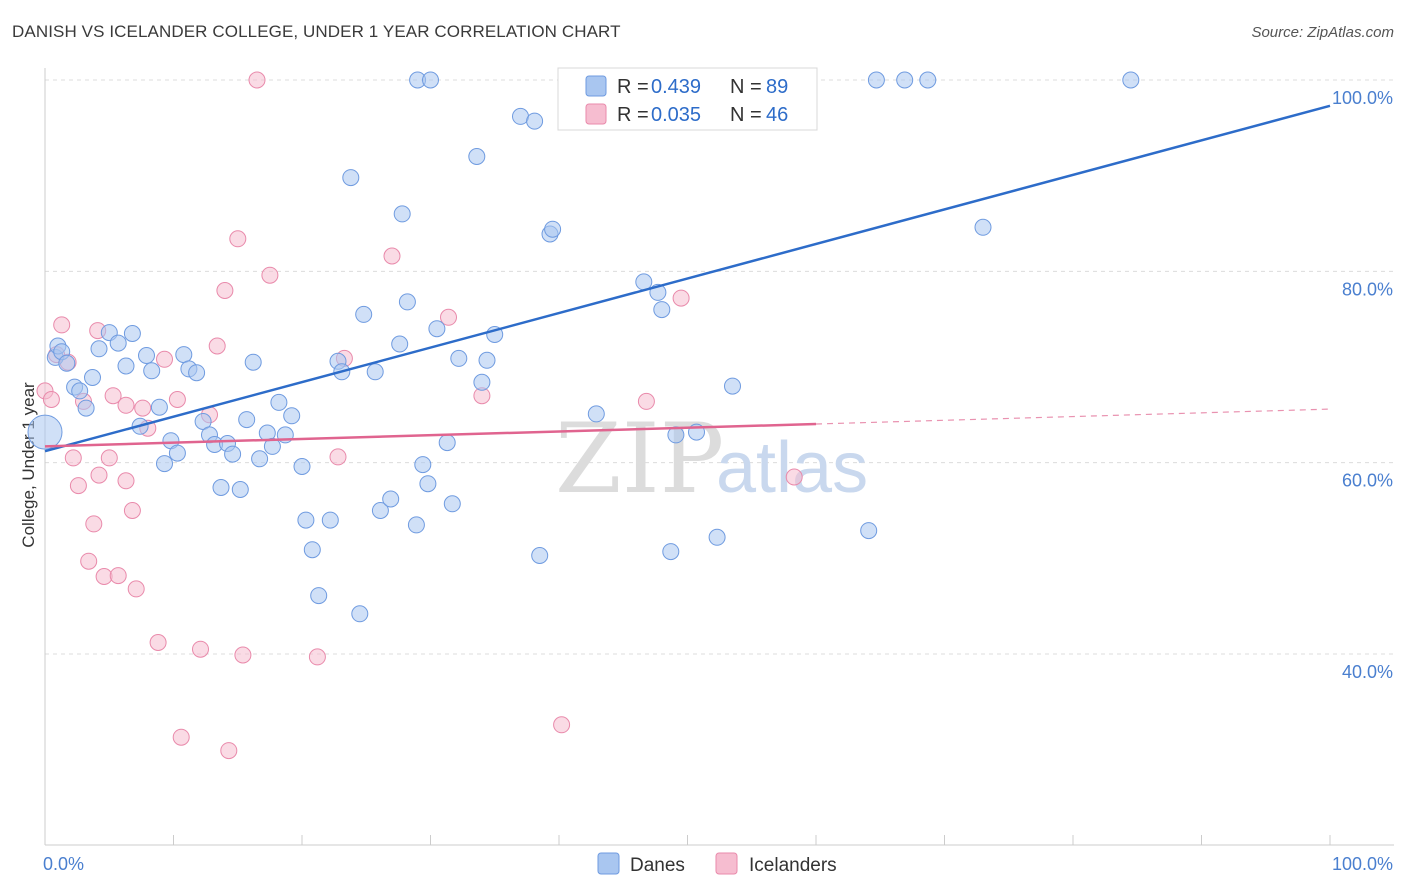 This screenshot has height=892, width=1406. Describe the element at coordinates (608, 863) in the screenshot. I see `bottom-legend-danes-swatch` at that location.